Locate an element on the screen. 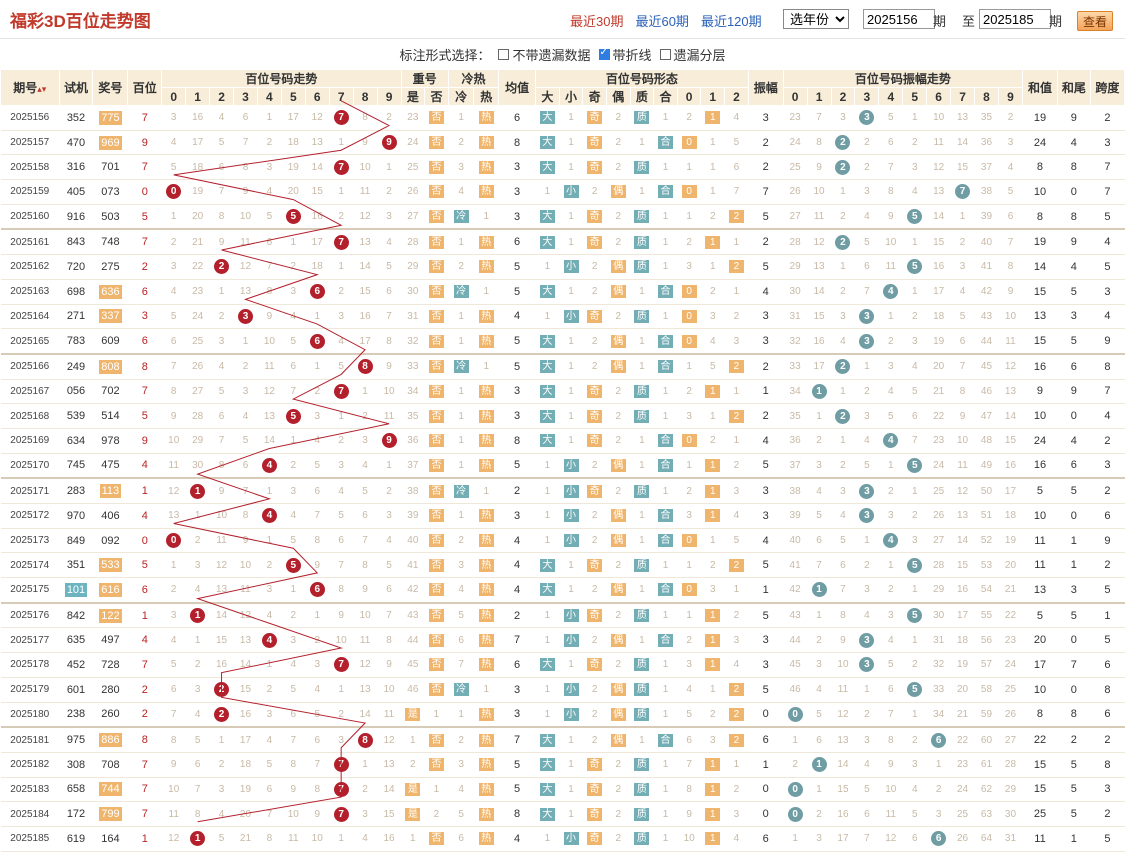  sj-cell: 308 is located at coordinates (76, 765).